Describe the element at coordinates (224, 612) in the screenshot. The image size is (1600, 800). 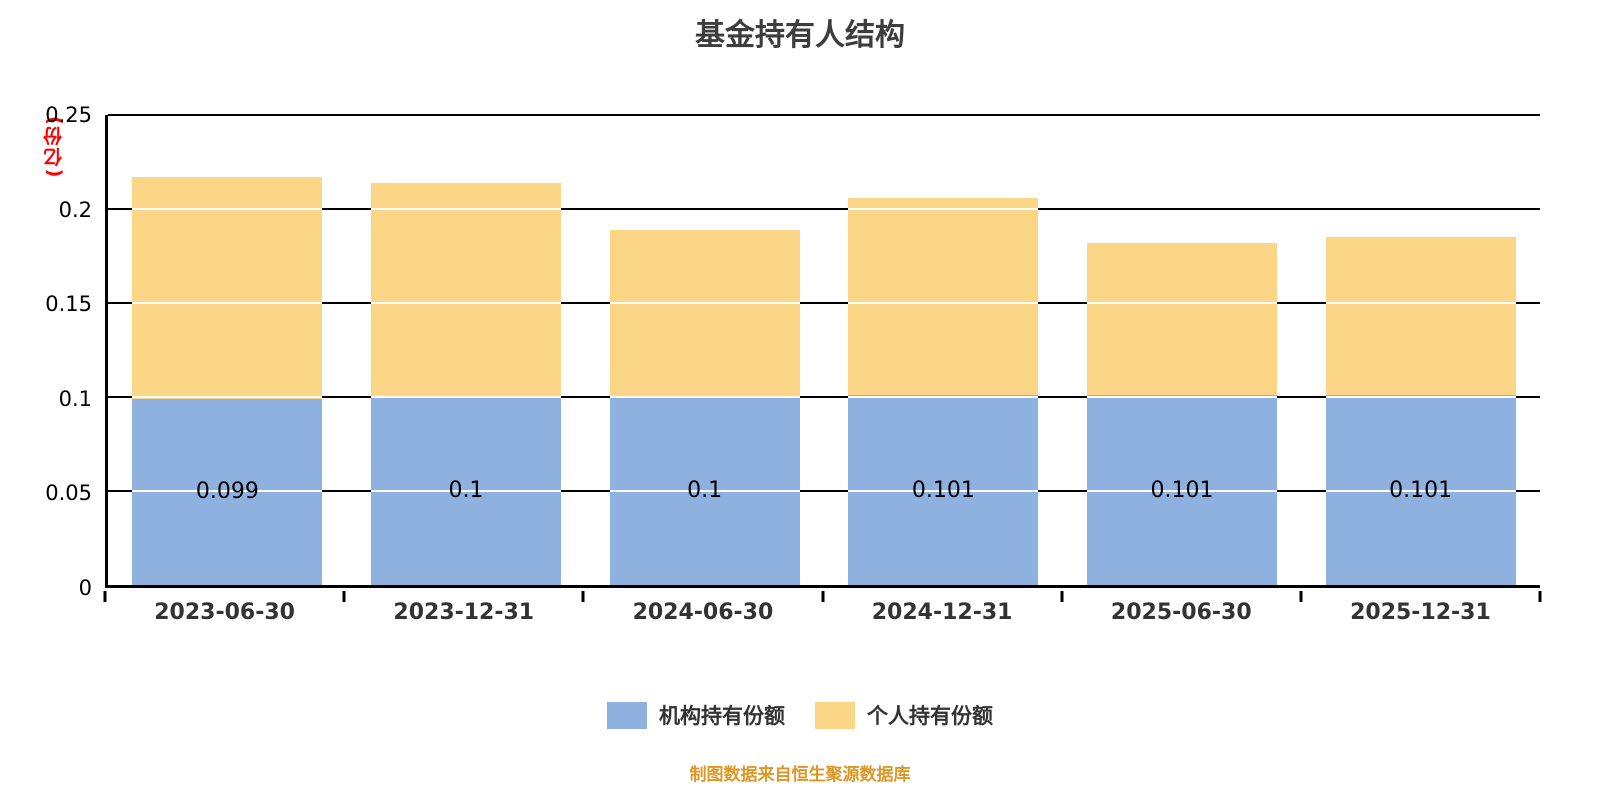
I see `x-category-label: 2023-06-30` at that location.